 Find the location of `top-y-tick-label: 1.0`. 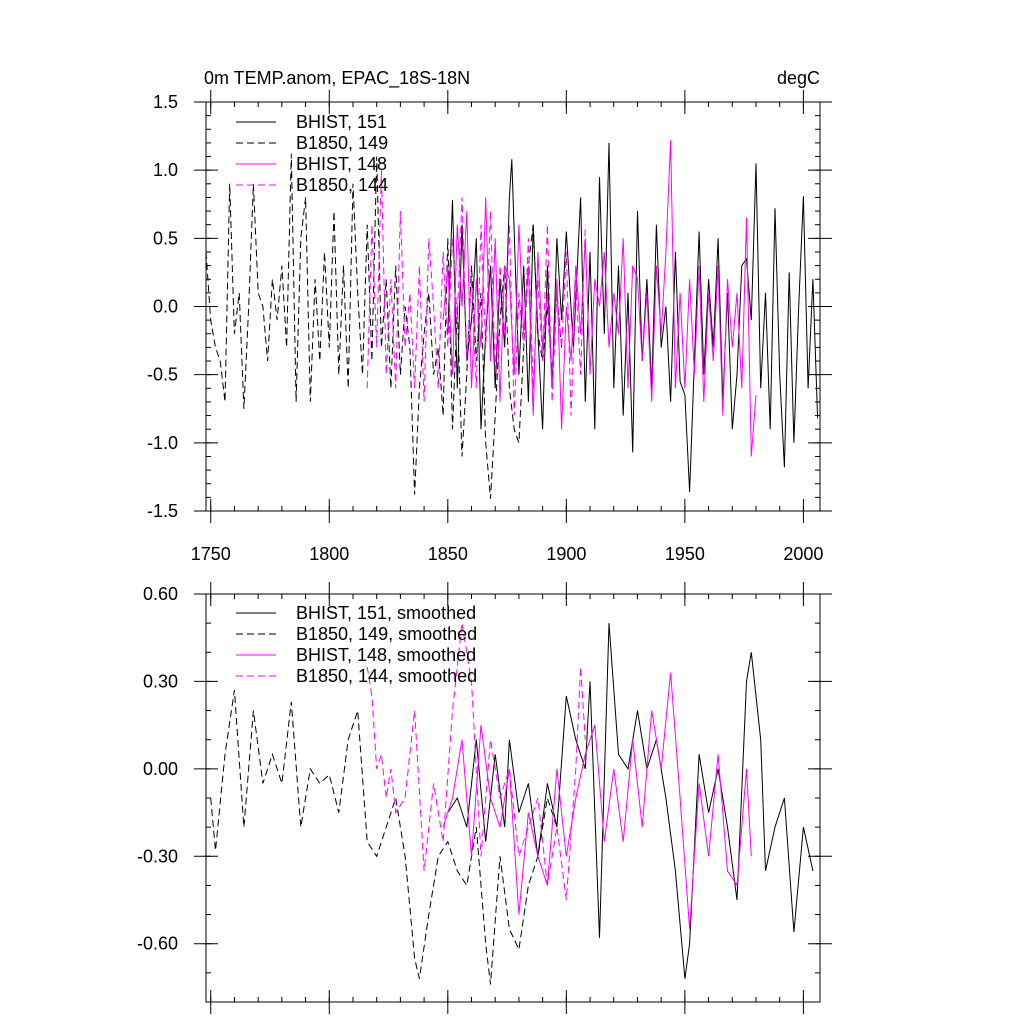

top-y-tick-label: 1.0 is located at coordinates (165, 170).